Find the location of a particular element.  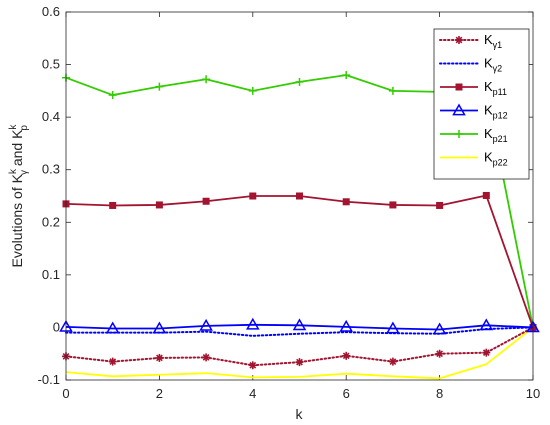

y-axis-label: Evolutions of Kkγ and Kkp is located at coordinates (19, 196).